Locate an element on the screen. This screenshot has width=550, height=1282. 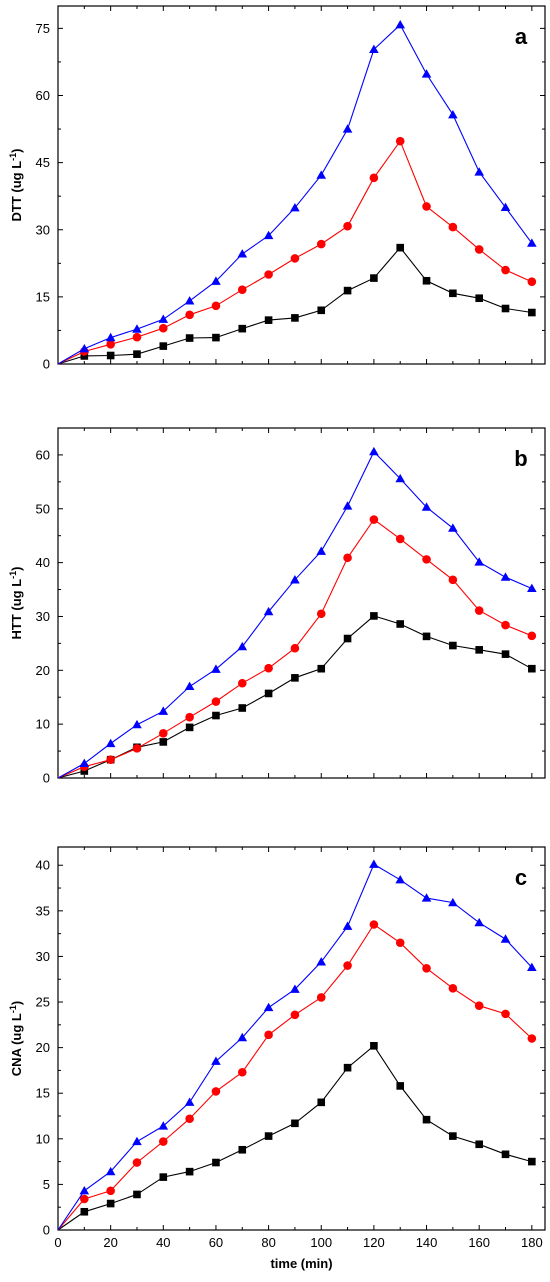
y-axis-title-main: CNA (ug L is located at coordinates (16, 1044).